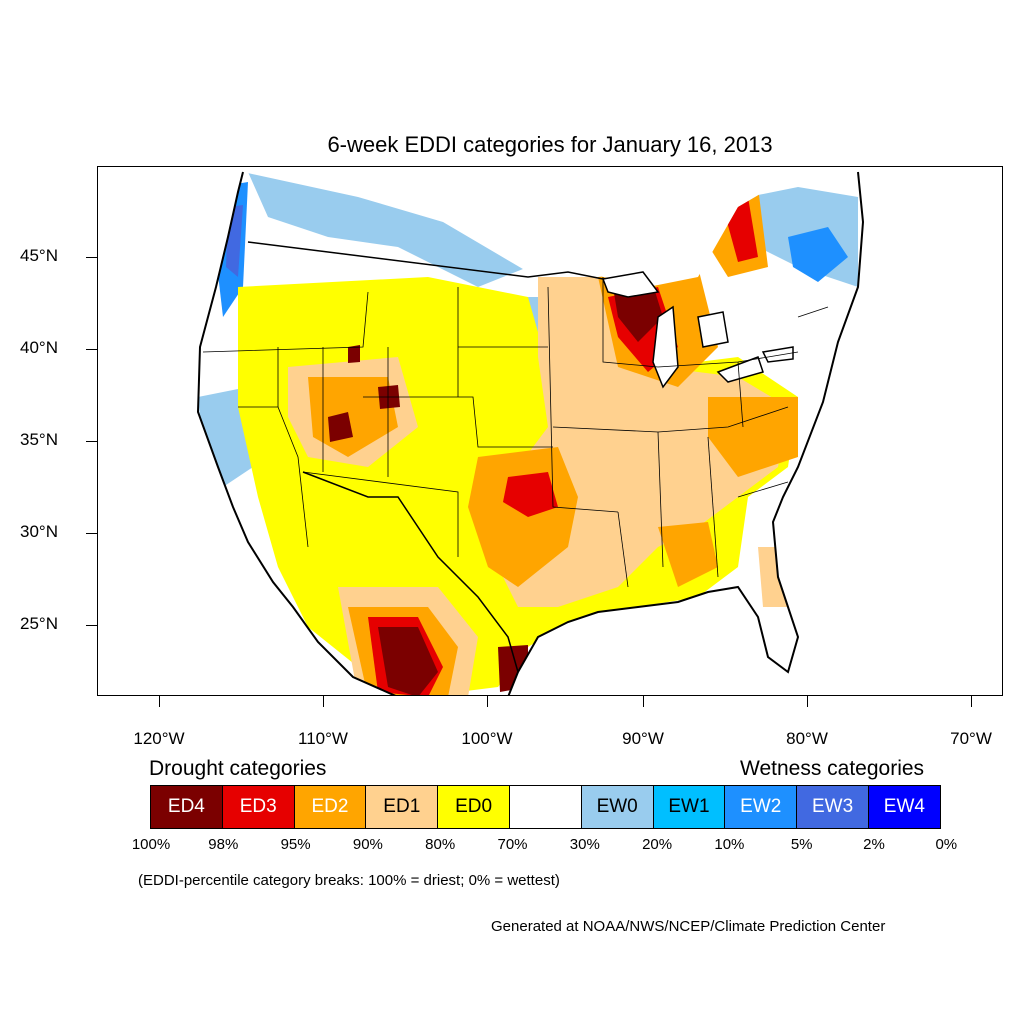  Describe the element at coordinates (367, 844) in the screenshot. I see `legend-break-label: 90%` at that location.